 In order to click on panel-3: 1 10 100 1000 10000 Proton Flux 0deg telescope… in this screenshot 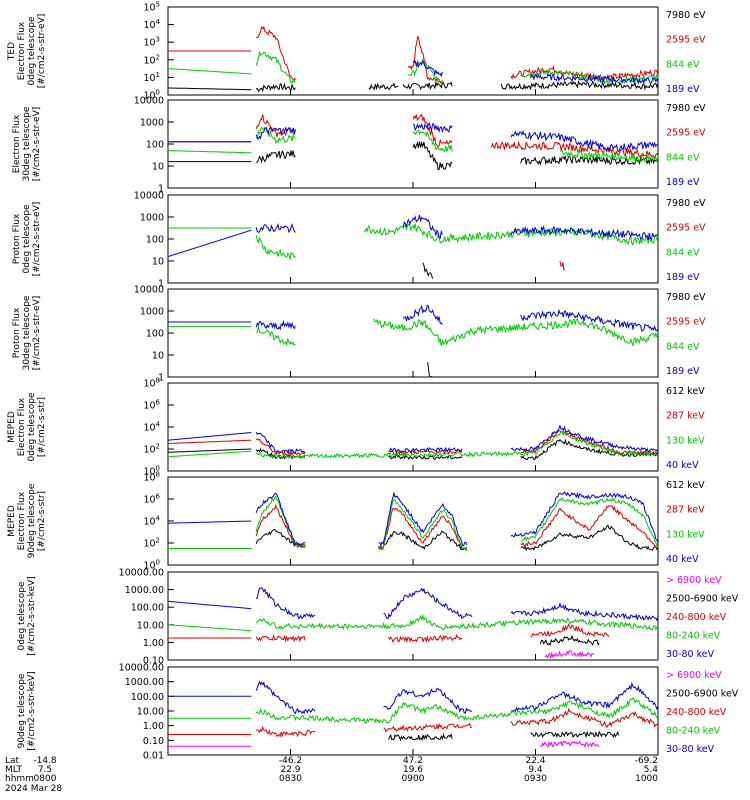, I will do `click(359, 240)`.